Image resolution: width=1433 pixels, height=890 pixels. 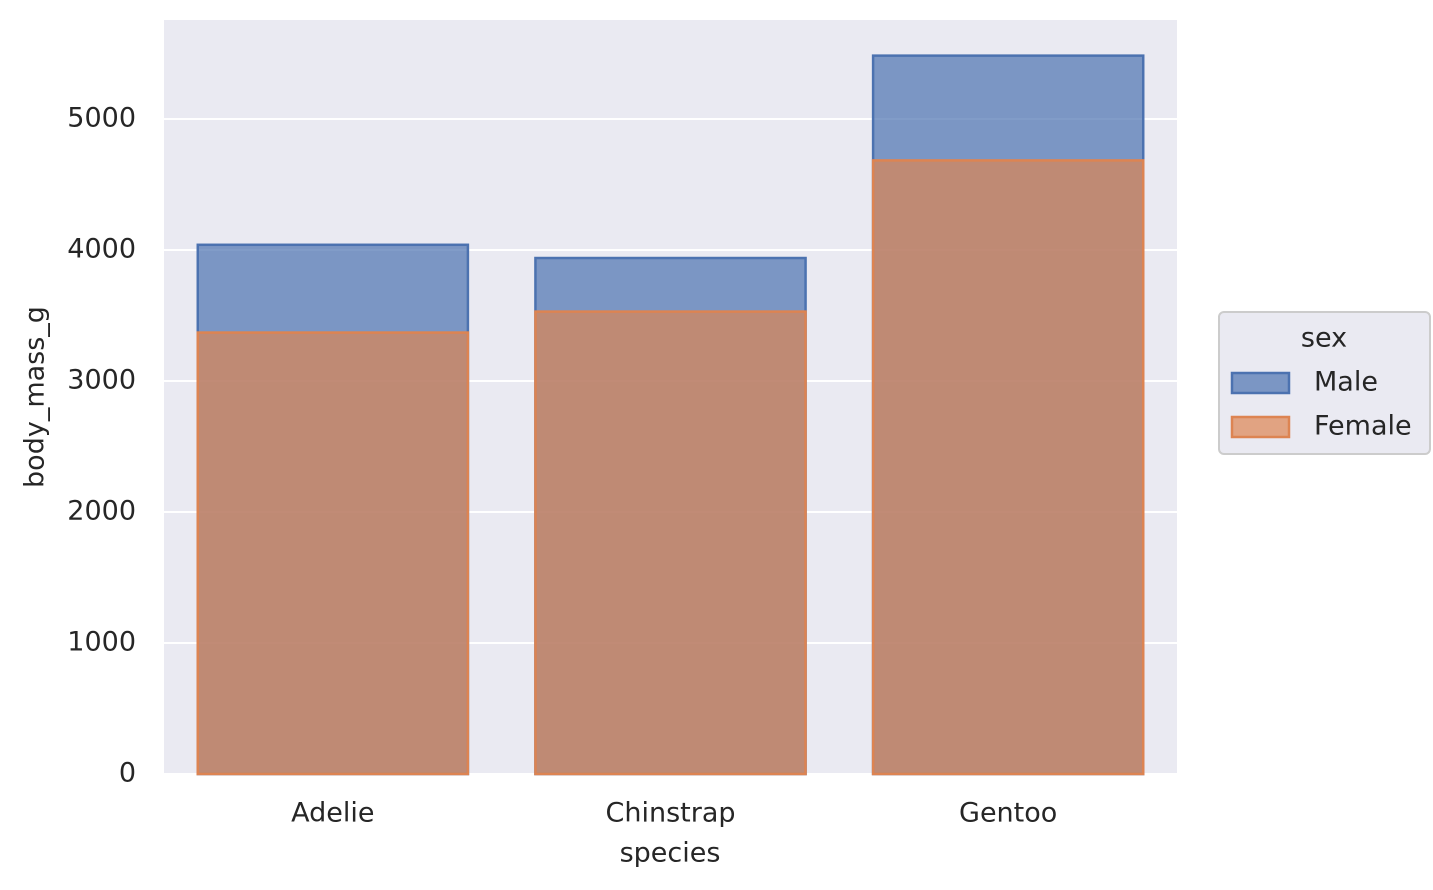 I want to click on legend: sex Male Female, so click(x=1324, y=383).